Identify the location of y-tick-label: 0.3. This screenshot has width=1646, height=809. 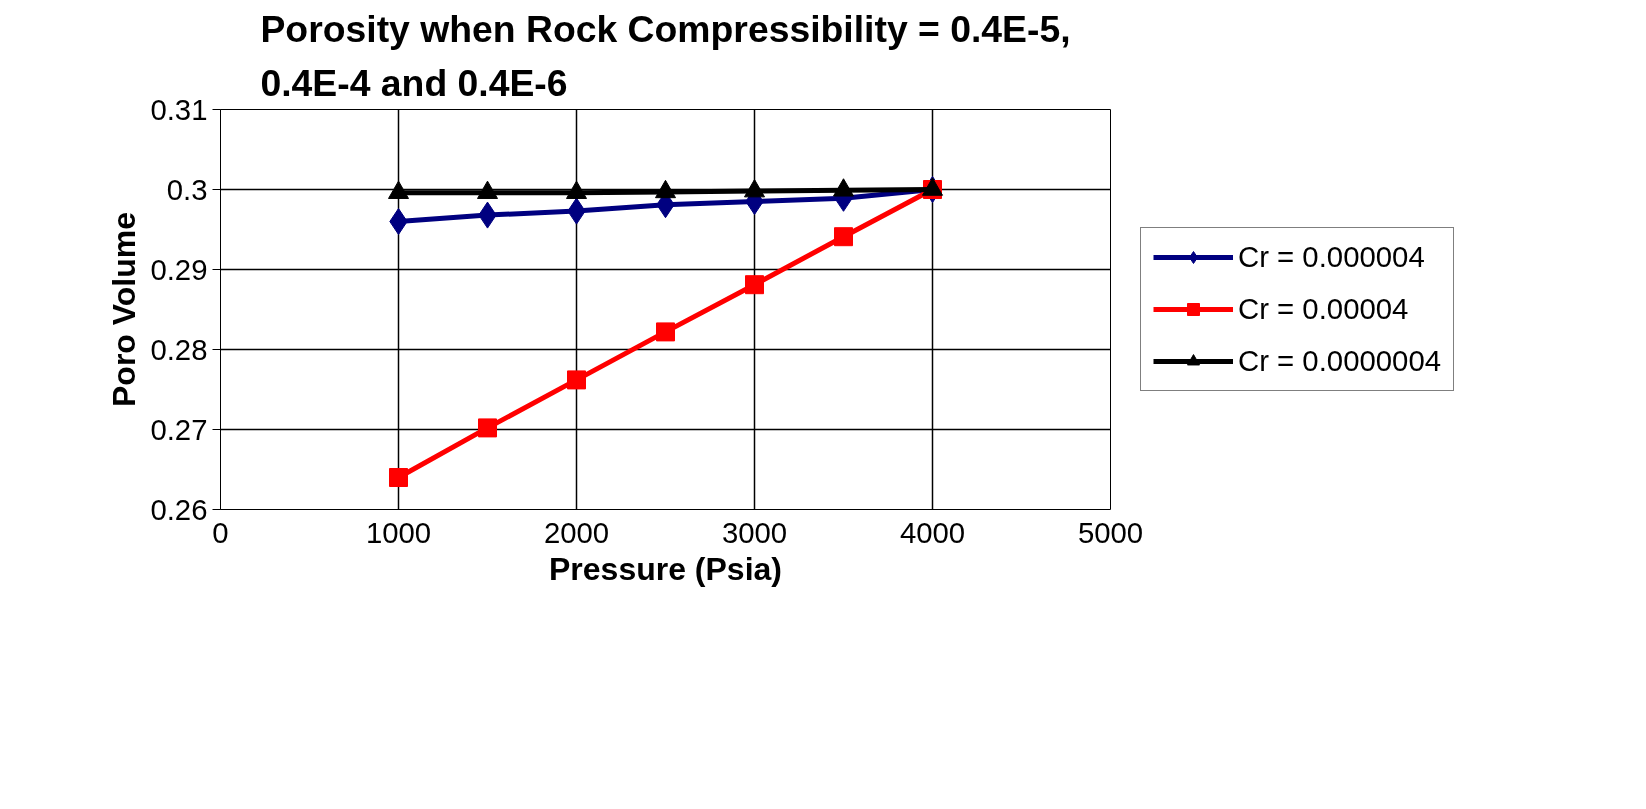
(187, 189).